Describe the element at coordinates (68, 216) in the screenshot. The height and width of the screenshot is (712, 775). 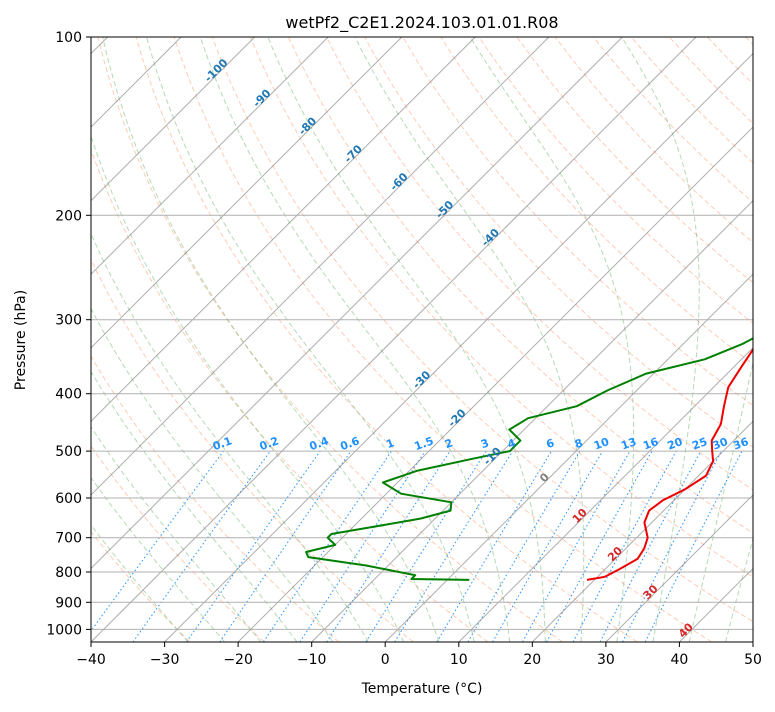
I see `y-tick-label: 200` at that location.